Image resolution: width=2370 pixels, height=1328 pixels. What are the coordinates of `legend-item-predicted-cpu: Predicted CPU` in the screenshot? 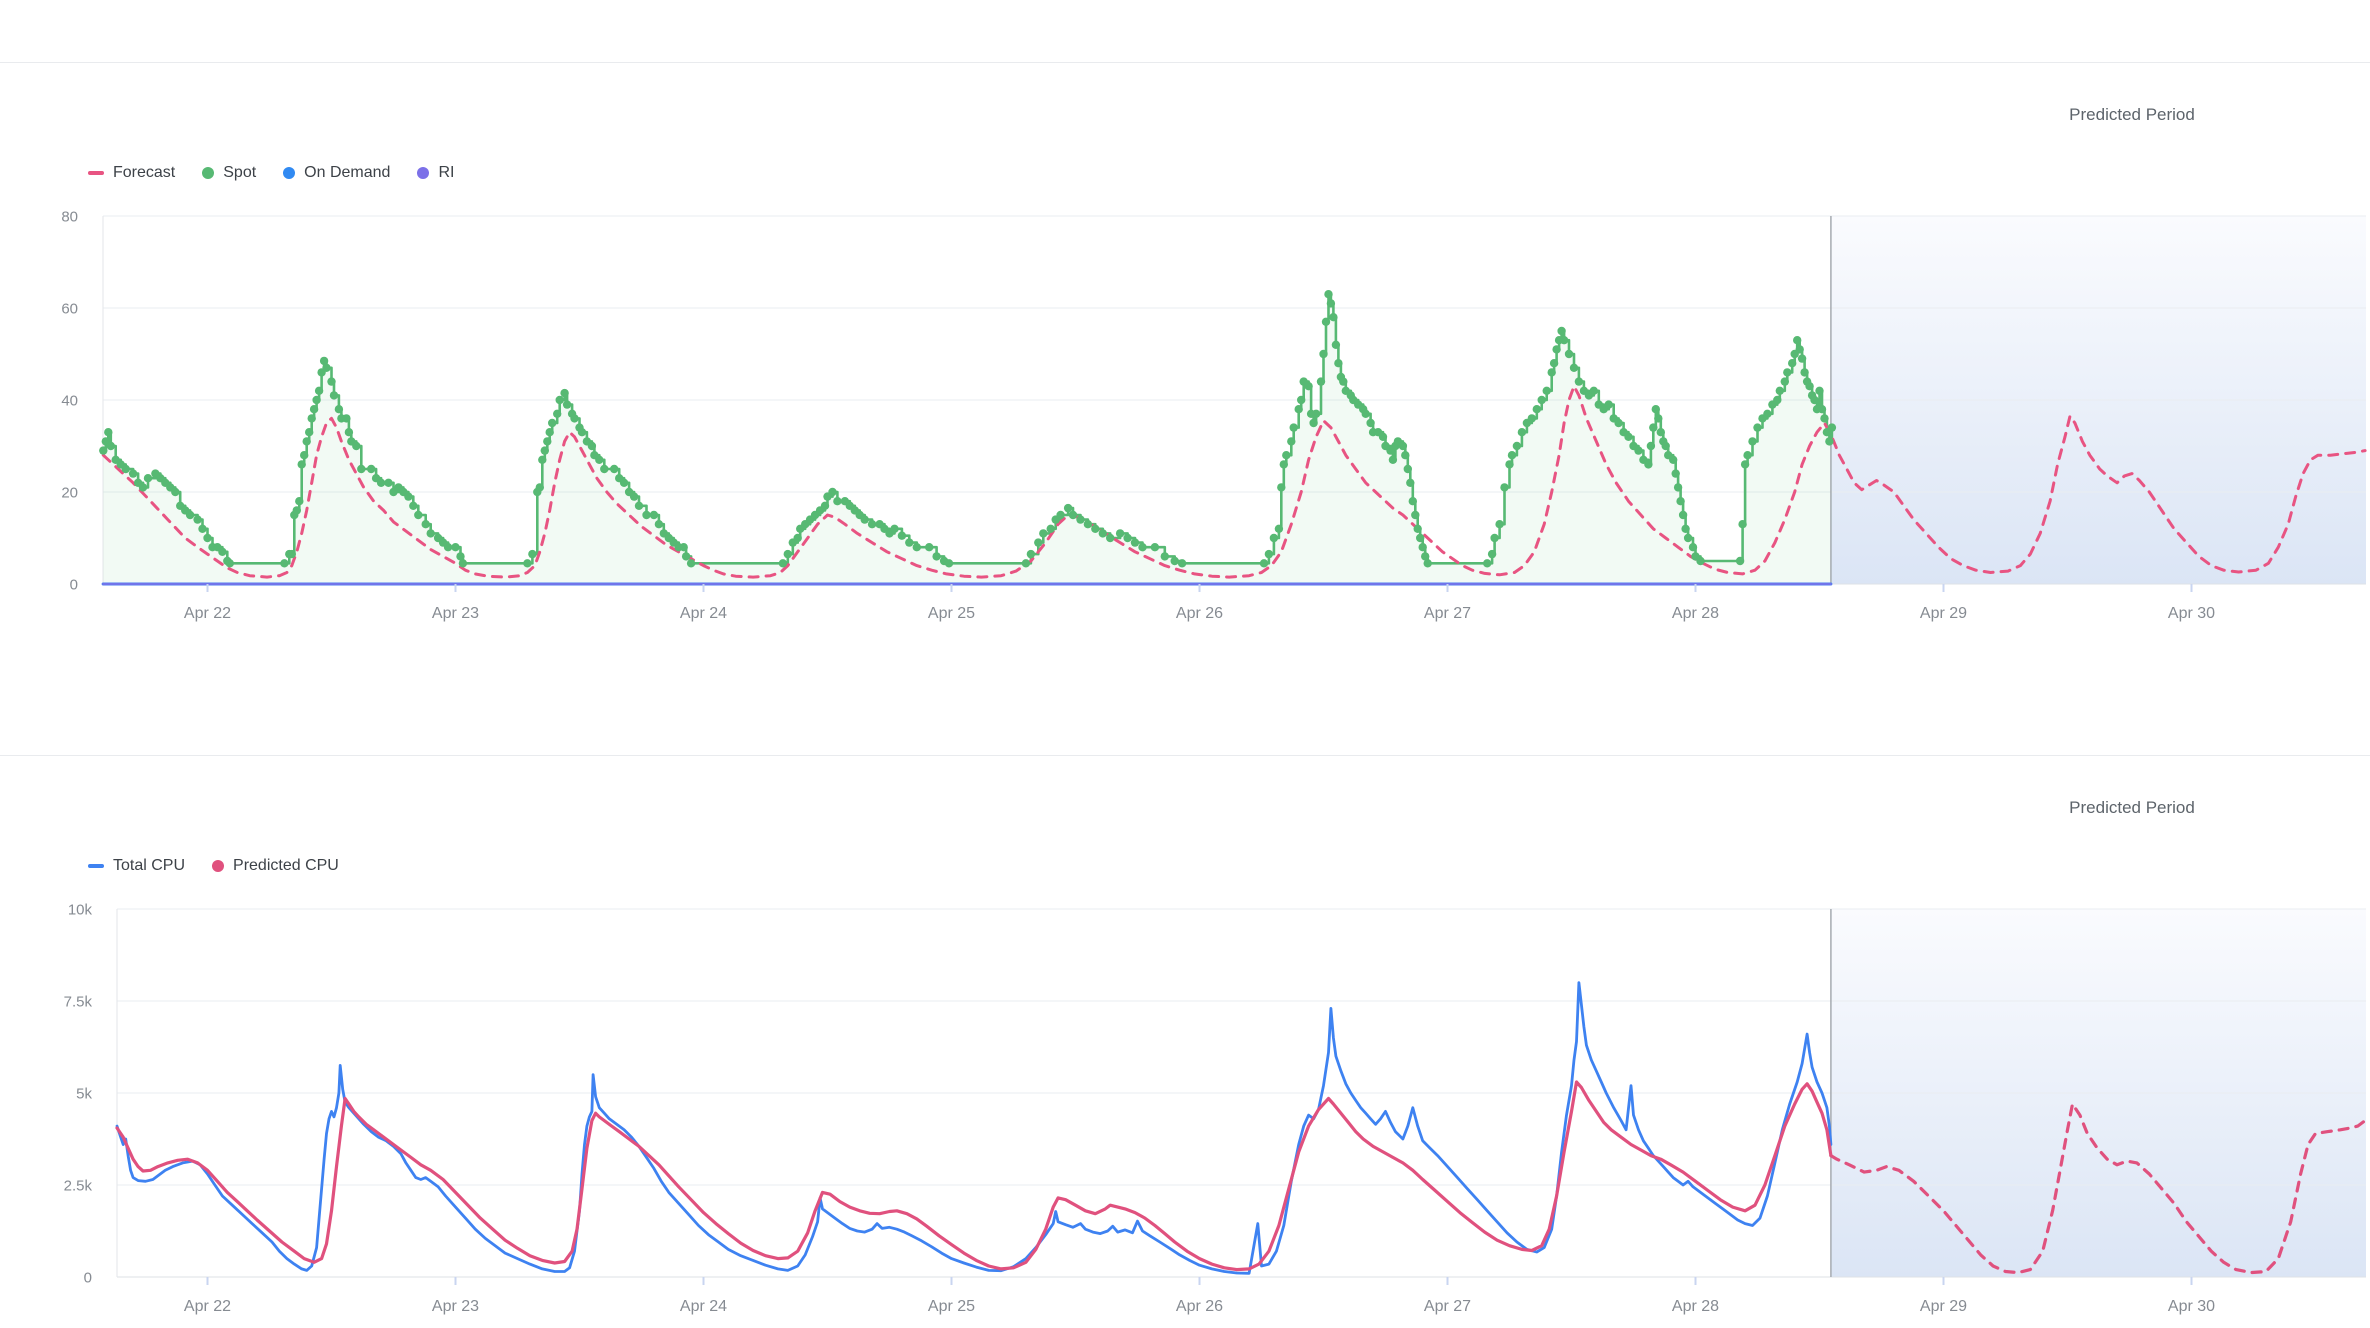 It's located at (275, 866).